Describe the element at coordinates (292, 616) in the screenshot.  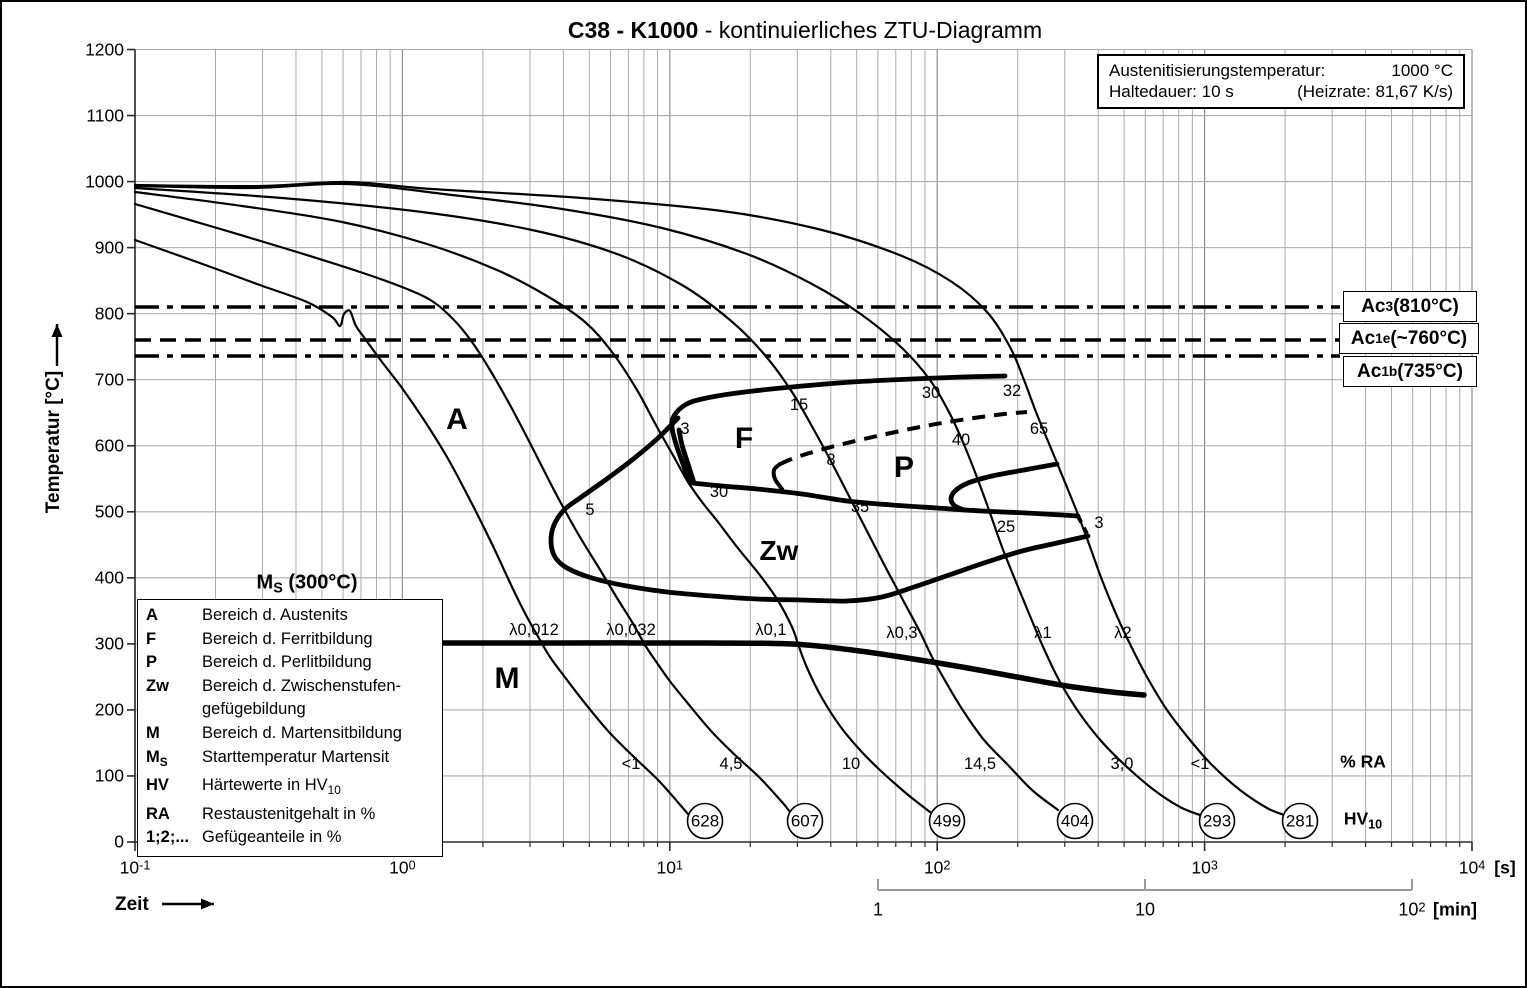
I see `legend-row: A Bereich d. Austenits` at that location.